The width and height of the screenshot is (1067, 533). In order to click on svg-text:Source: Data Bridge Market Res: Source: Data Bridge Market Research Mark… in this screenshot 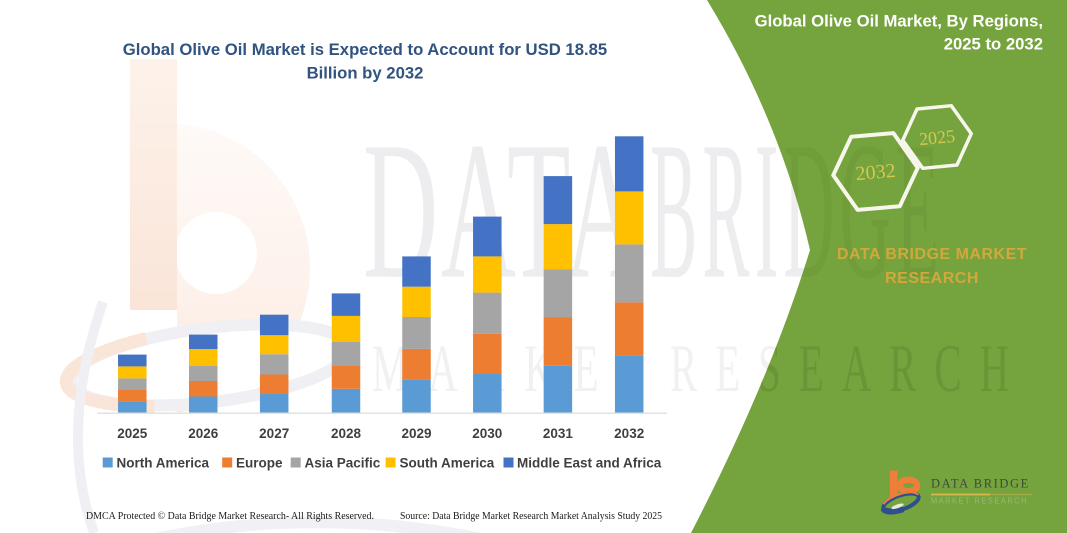, I will do `click(531, 516)`.